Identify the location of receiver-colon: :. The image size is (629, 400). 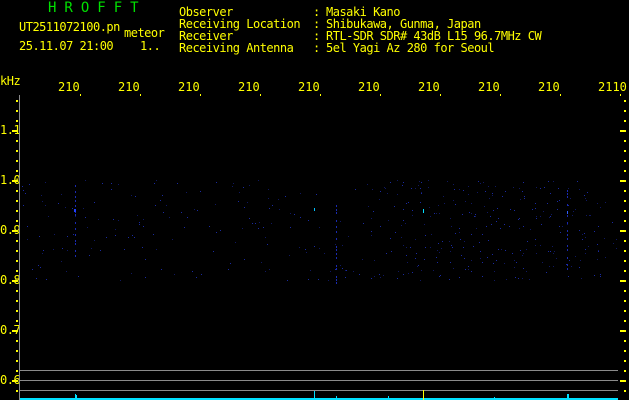
(316, 36).